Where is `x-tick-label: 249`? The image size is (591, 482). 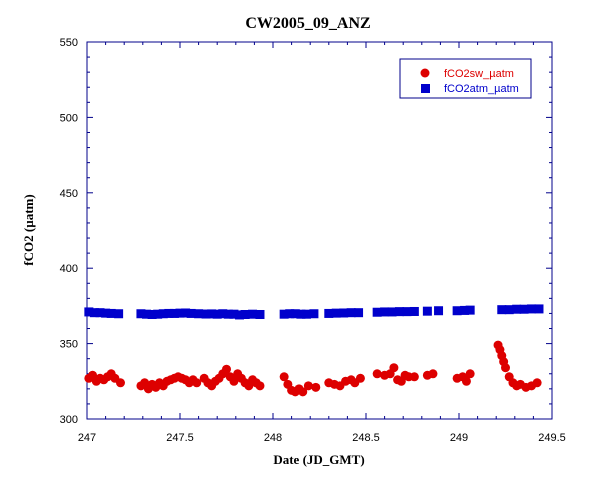 x-tick-label: 249 is located at coordinates (459, 438).